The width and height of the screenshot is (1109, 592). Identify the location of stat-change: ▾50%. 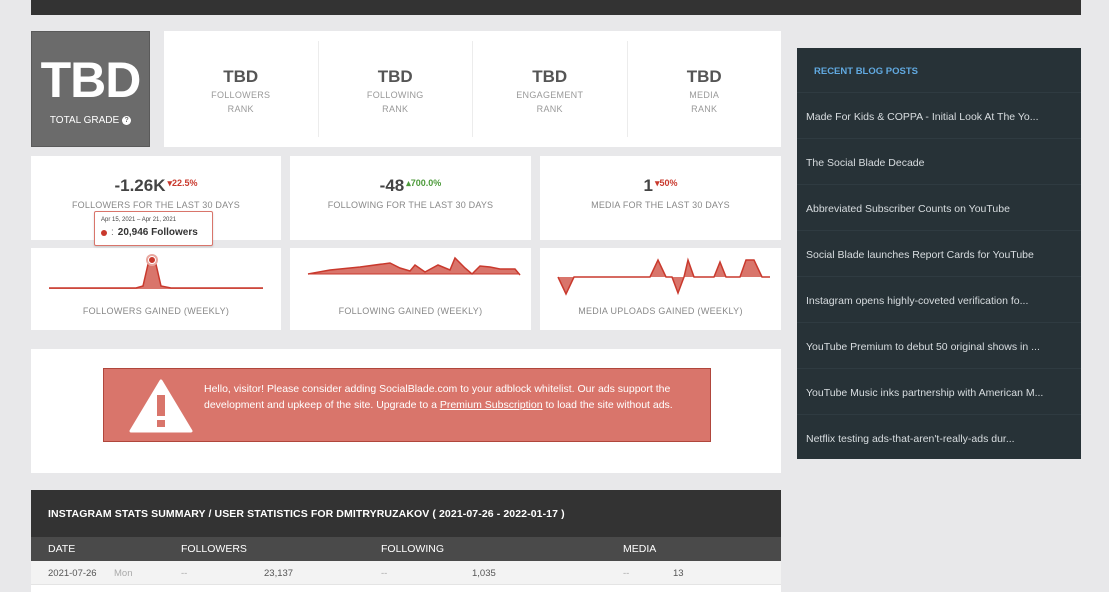
(666, 183).